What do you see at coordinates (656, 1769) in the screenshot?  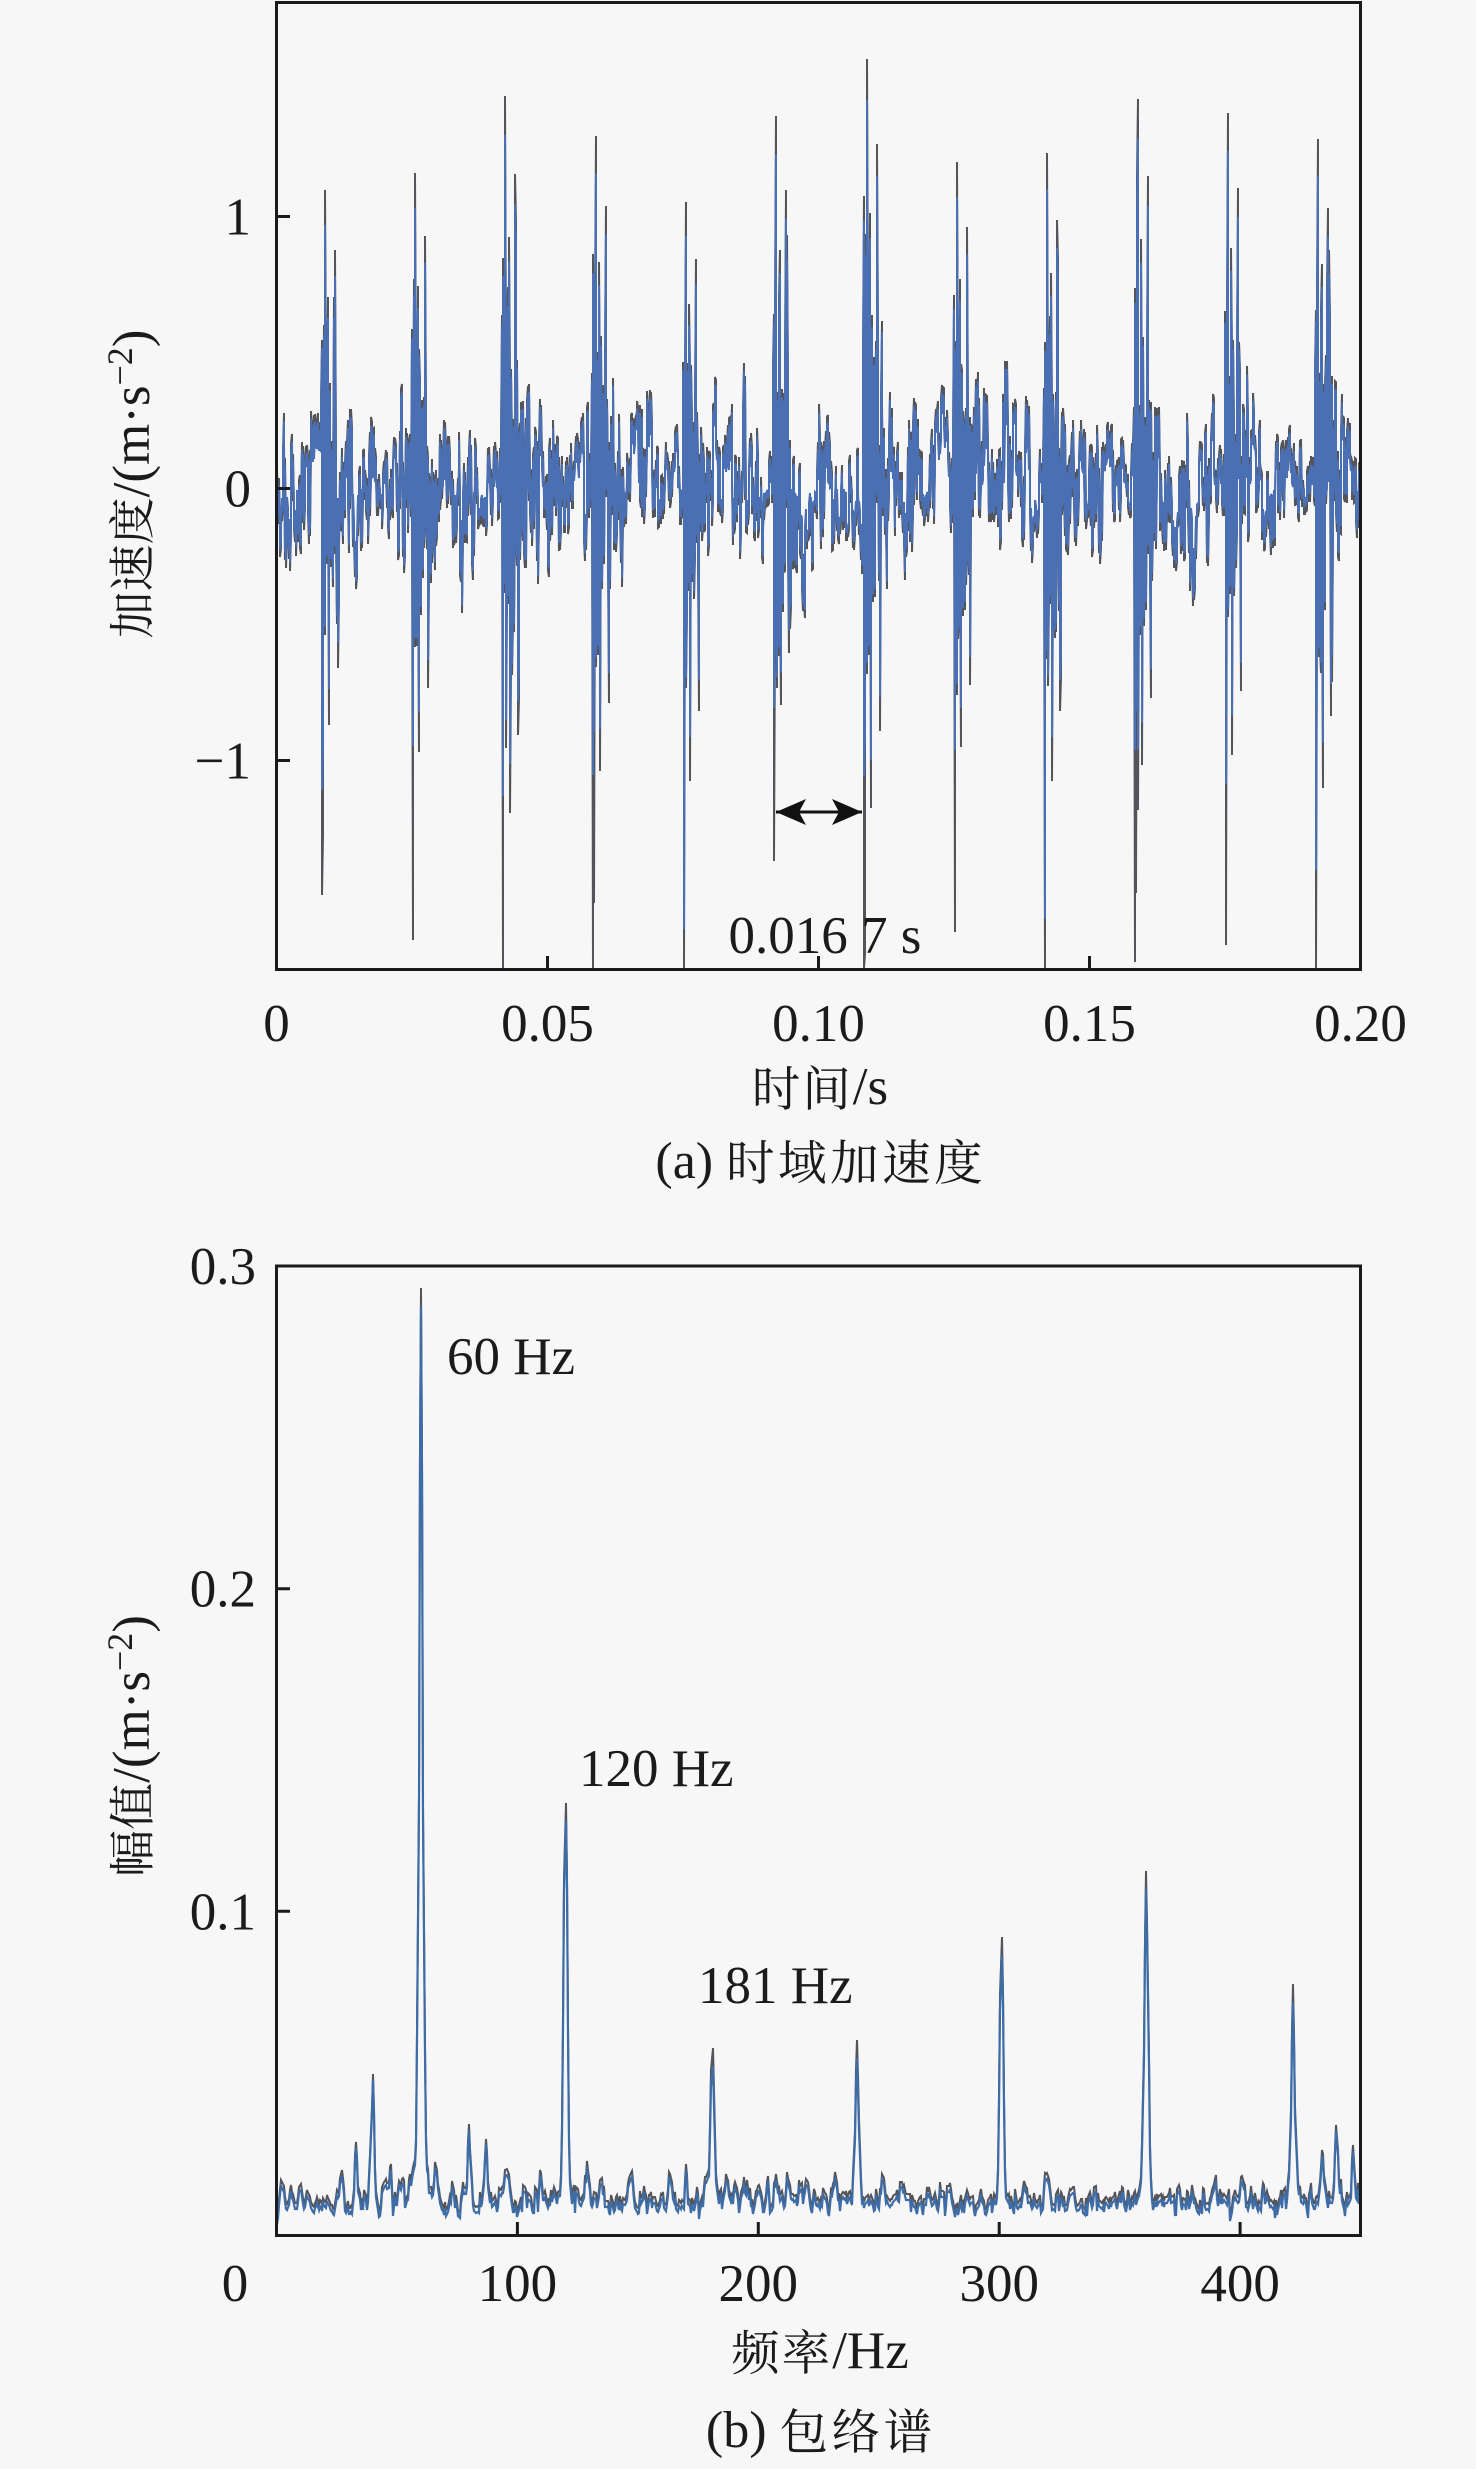 I see `svg-text: 120 Hz` at bounding box center [656, 1769].